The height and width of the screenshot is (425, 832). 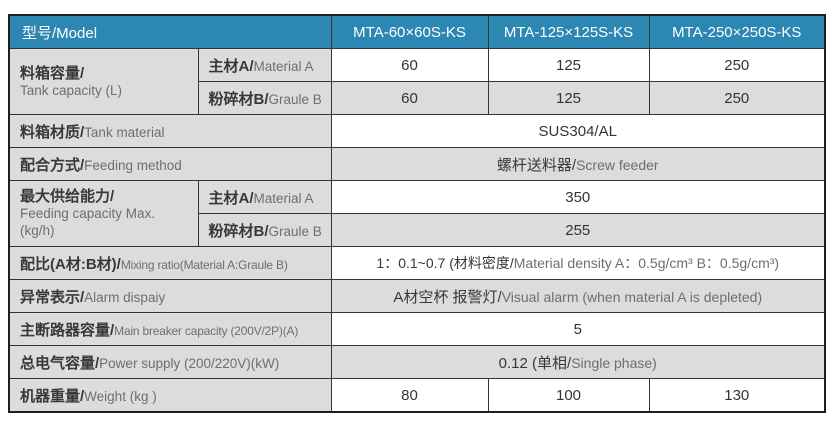 What do you see at coordinates (409, 31) in the screenshot?
I see `model-column-mta-60: MTA-60×60S-KS` at bounding box center [409, 31].